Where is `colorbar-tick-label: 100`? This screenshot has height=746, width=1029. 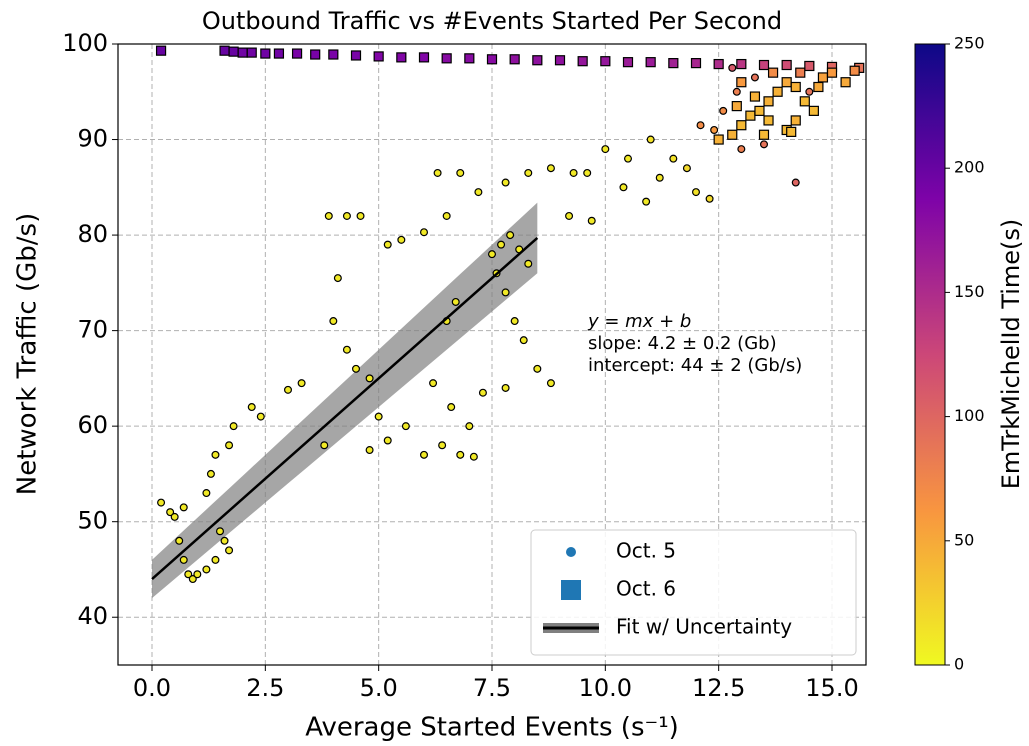 colorbar-tick-label: 100 is located at coordinates (969, 415).